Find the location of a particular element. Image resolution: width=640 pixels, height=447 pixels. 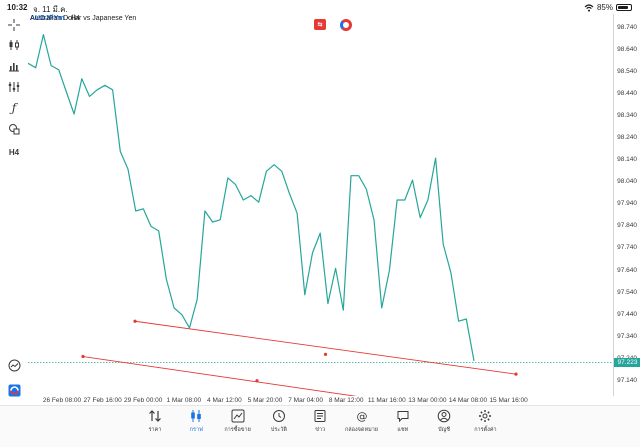

time-tick-label: 8 Mar 12:00 is located at coordinates (346, 400).